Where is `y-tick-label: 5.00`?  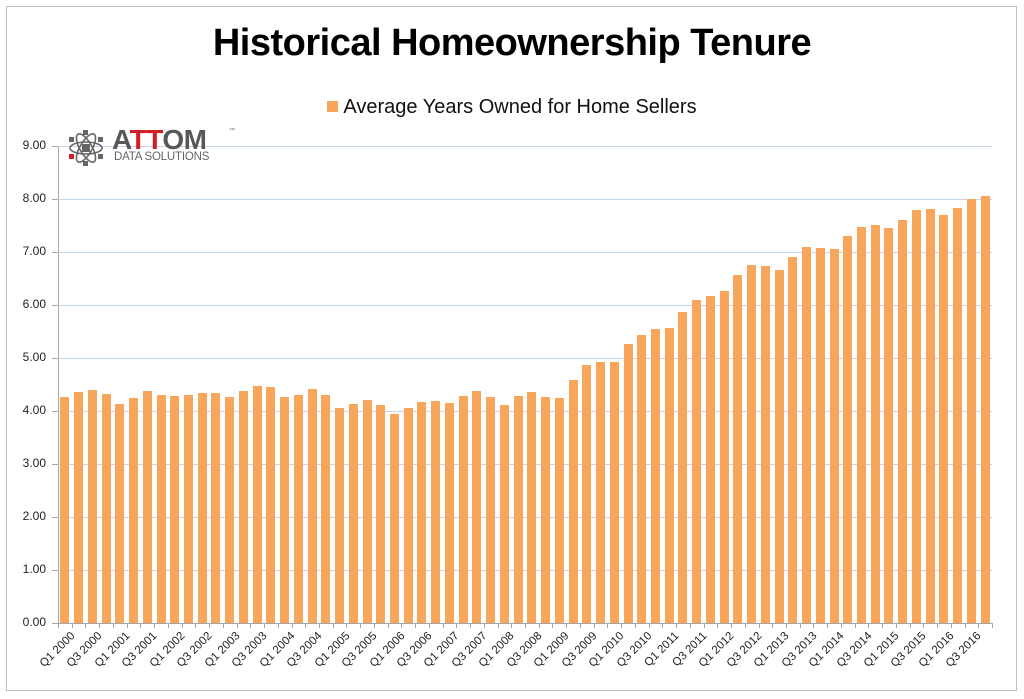 y-tick-label: 5.00 is located at coordinates (34, 357).